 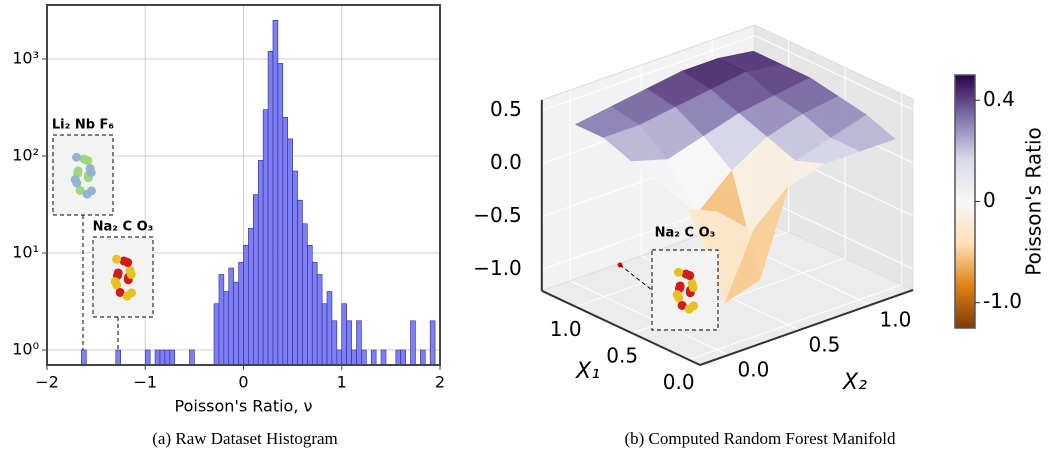 What do you see at coordinates (679, 382) in the screenshot?
I see `x1-tick-label: 0.0` at bounding box center [679, 382].